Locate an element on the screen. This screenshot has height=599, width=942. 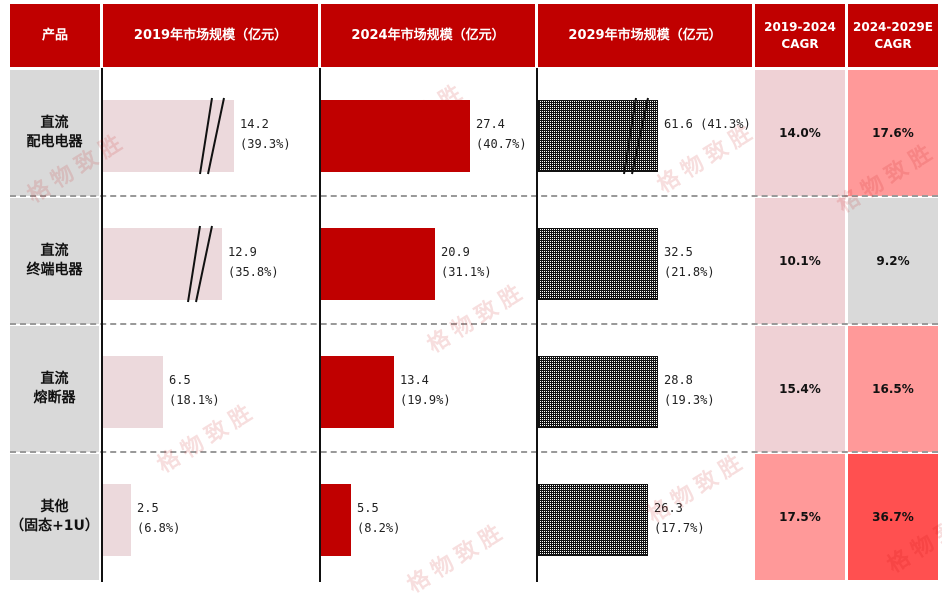
header-cagr-2024-2029: 2024-2029E CAGR is located at coordinates (893, 35).